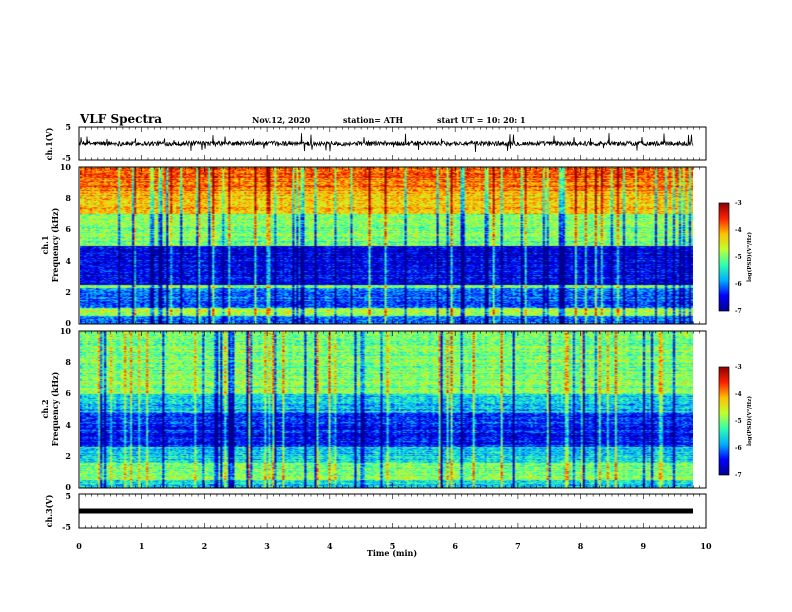 This screenshot has width=792, height=612. Describe the element at coordinates (581, 546) in the screenshot. I see `x-tick-label: 8` at that location.